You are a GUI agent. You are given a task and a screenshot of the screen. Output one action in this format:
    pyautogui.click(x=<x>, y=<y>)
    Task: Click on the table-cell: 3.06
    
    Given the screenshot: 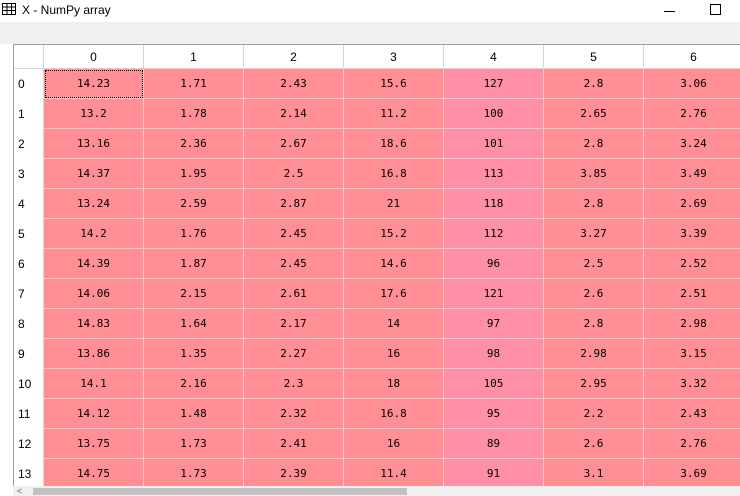 What is the action you would take?
    pyautogui.click(x=692, y=84)
    